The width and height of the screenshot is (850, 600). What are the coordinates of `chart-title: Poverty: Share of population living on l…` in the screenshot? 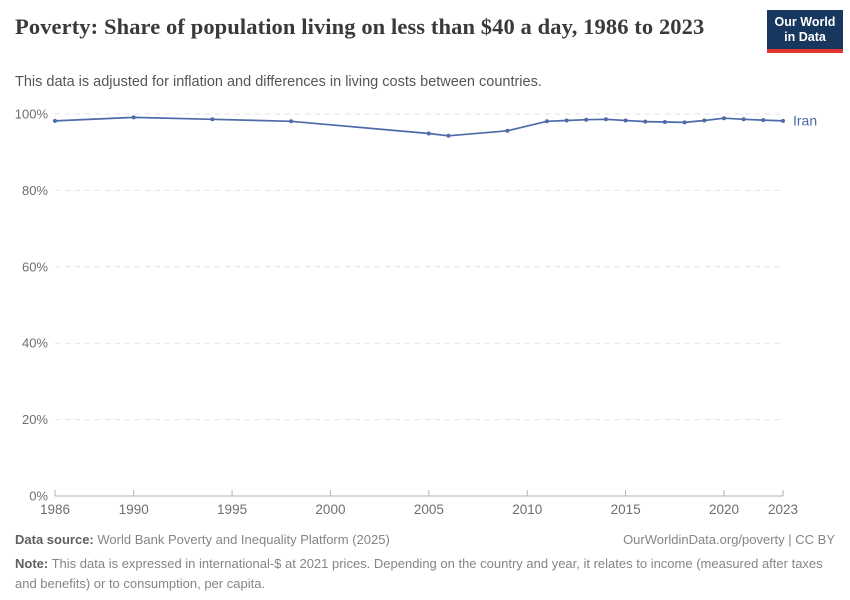 It's located at (360, 26).